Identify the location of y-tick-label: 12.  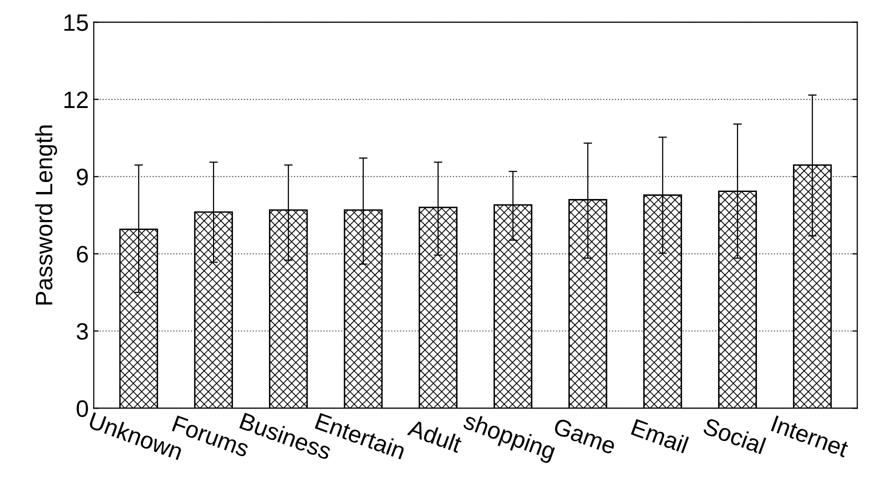
(76, 99).